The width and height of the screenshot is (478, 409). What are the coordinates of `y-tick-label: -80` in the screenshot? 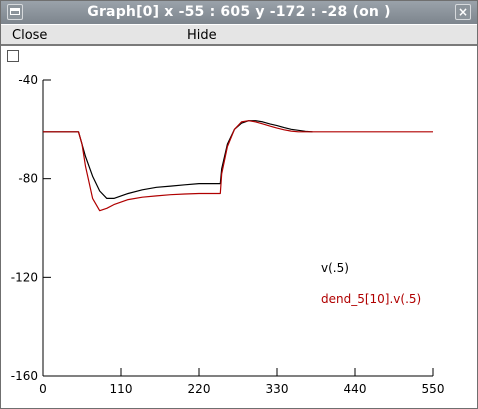 It's located at (28, 179).